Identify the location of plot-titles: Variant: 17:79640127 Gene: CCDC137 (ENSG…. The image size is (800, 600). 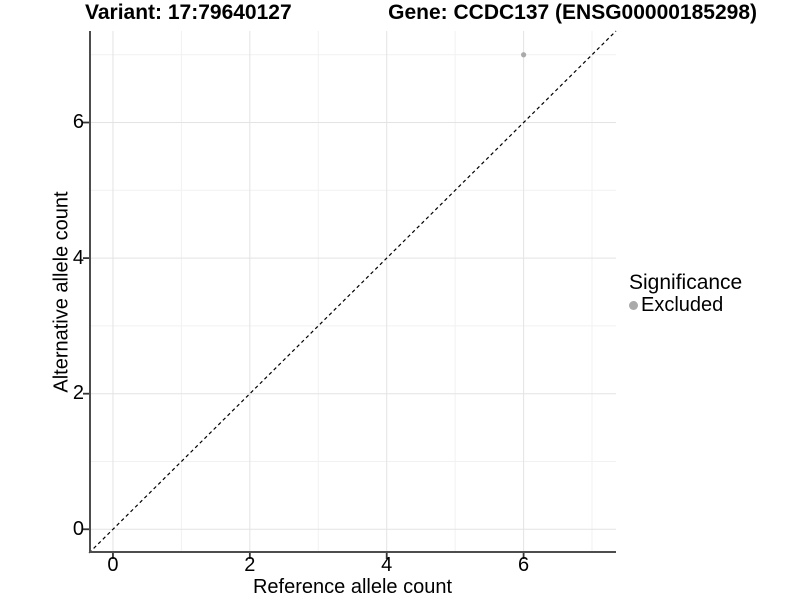
(421, 12).